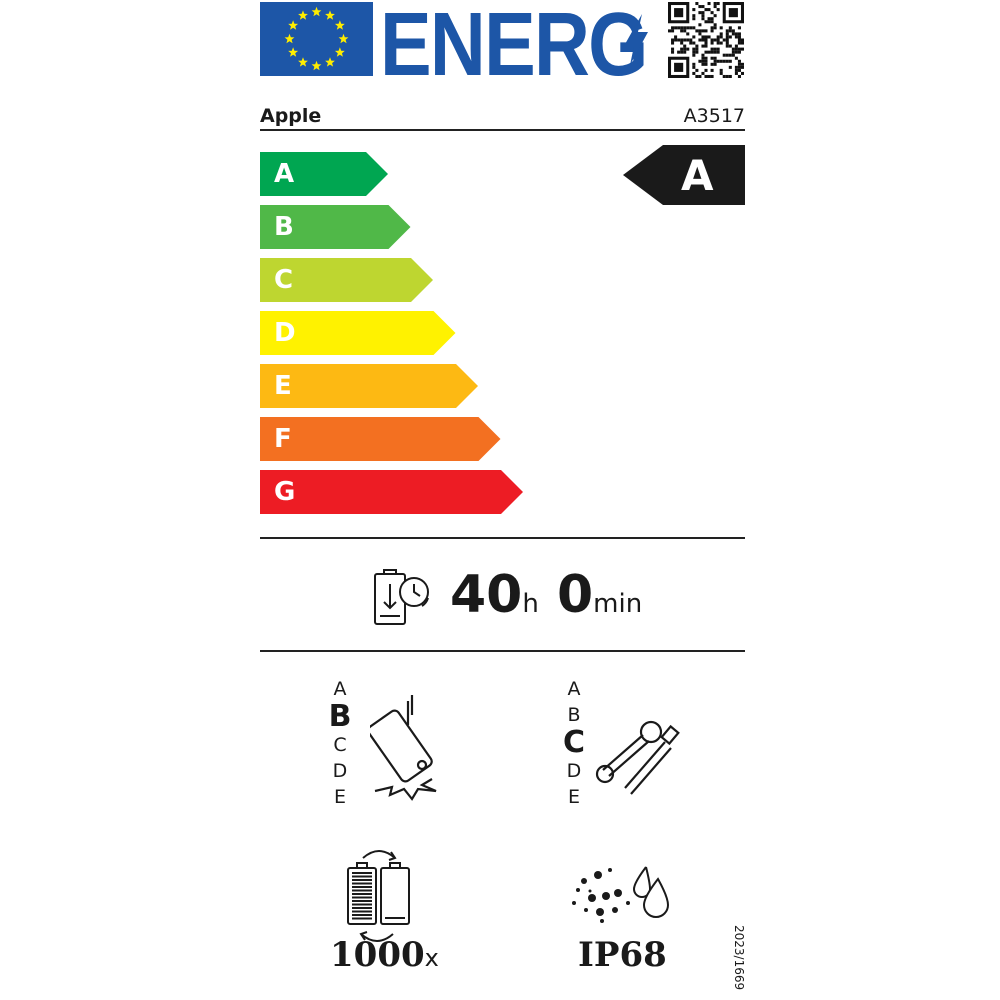  I want to click on energy-class-bar-e: E, so click(369, 386).